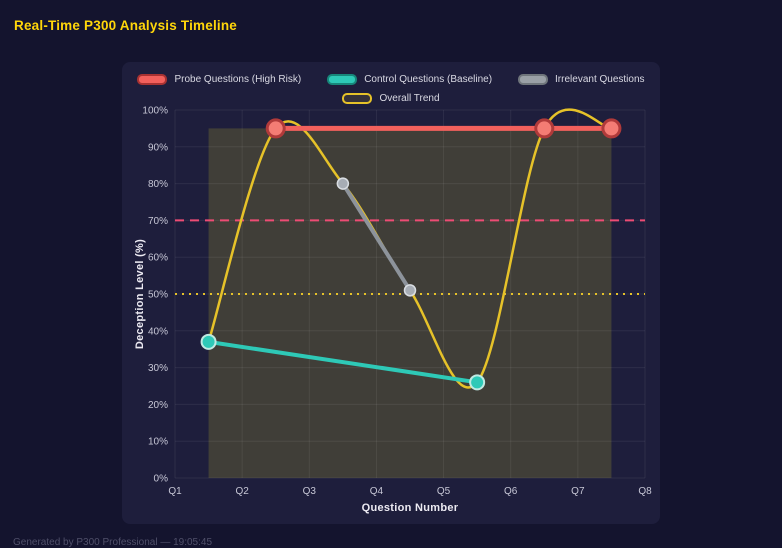 This screenshot has height=548, width=782. Describe the element at coordinates (158, 147) in the screenshot. I see `y-tick-label: 90%` at that location.